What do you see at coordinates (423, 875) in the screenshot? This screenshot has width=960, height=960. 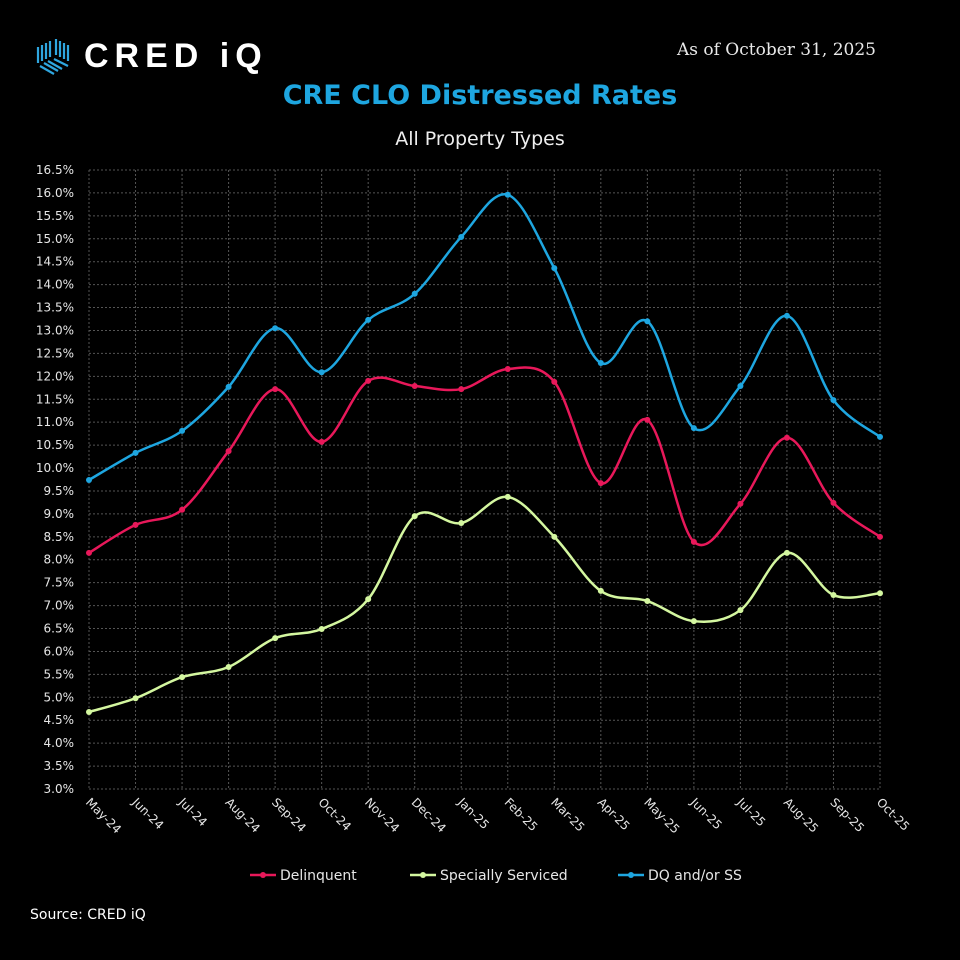 I see `legend-marker-specially-serviced` at bounding box center [423, 875].